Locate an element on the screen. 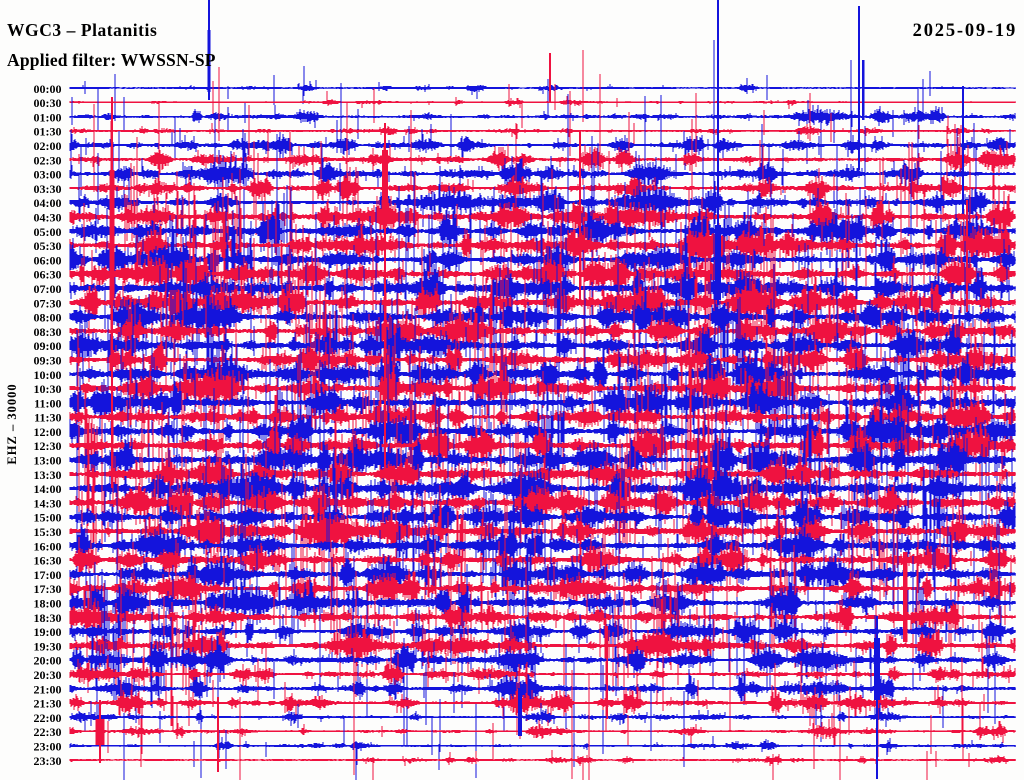  svg-text: 09:30 is located at coordinates (48, 361).